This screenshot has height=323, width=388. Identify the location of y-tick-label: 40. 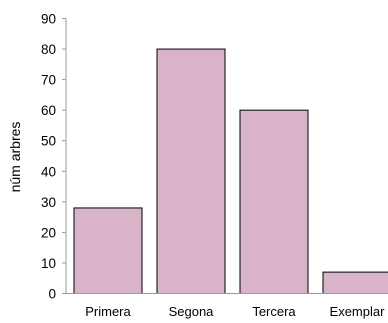
(48, 171).